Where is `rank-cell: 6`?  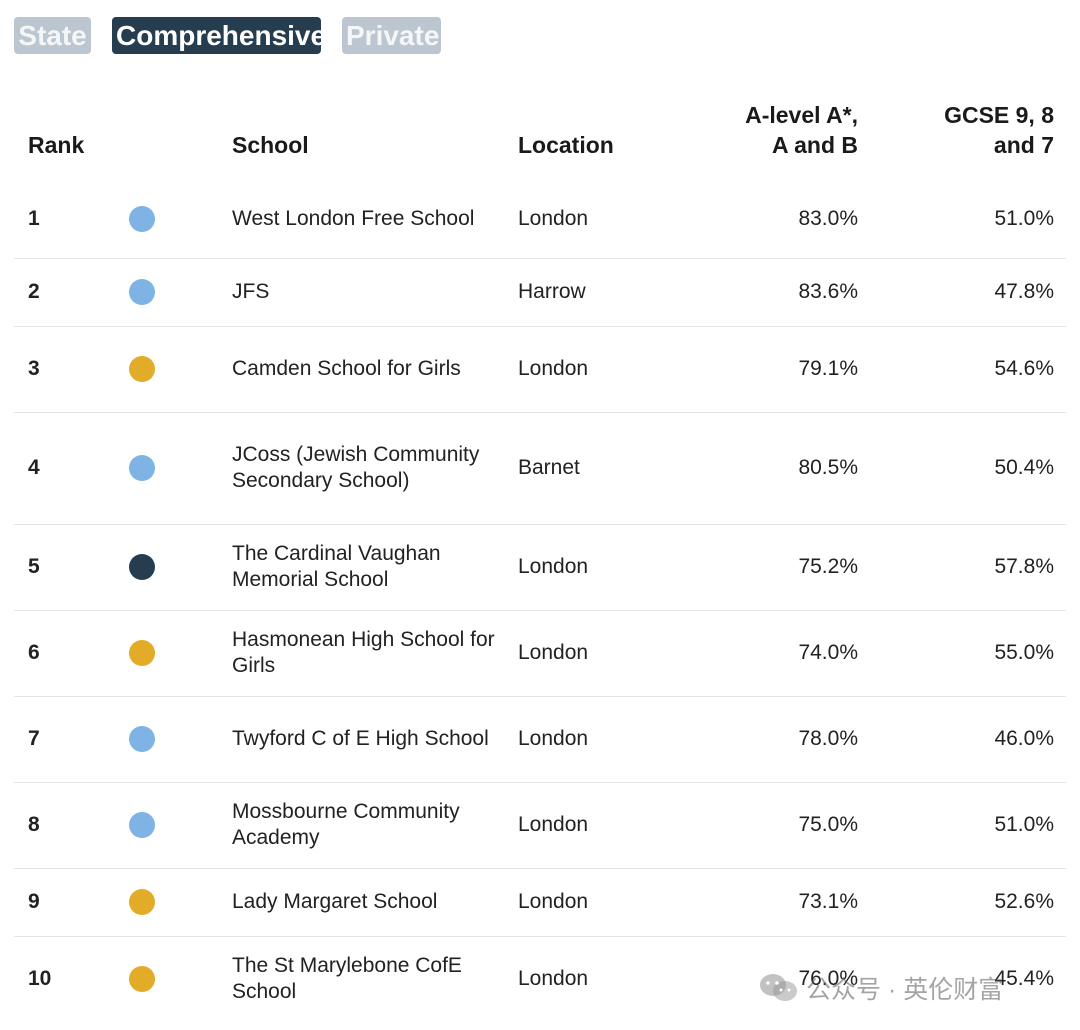
rank-cell: 6 is located at coordinates (34, 652).